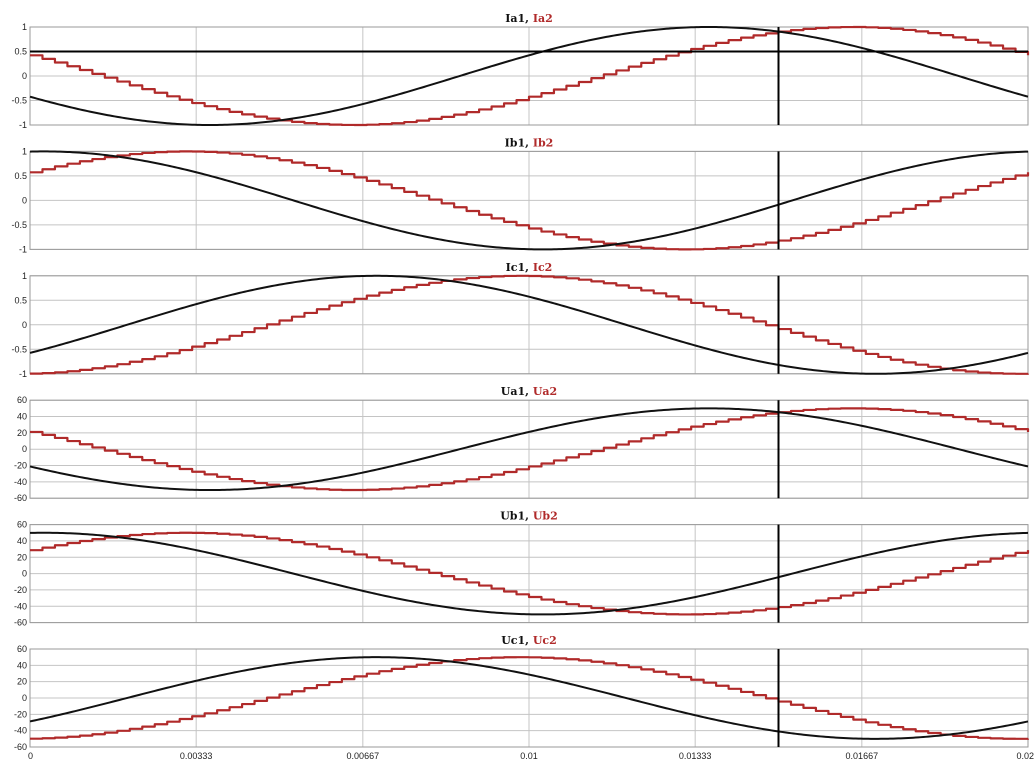 This screenshot has height=767, width=1035. I want to click on series2-name: Uc2, so click(545, 640).